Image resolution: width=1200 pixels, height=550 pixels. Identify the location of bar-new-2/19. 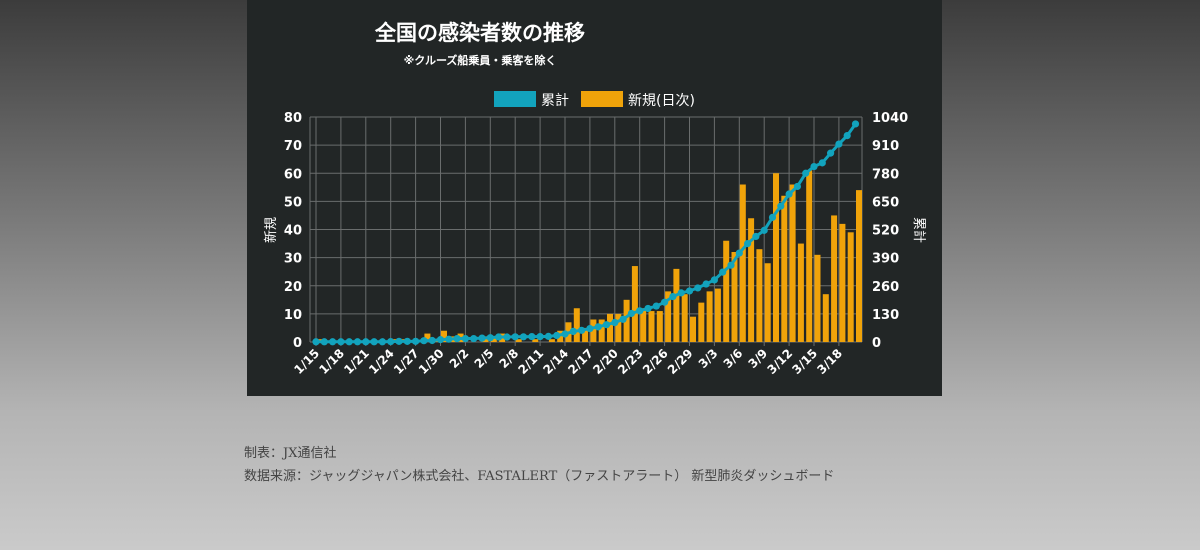
(610, 327).